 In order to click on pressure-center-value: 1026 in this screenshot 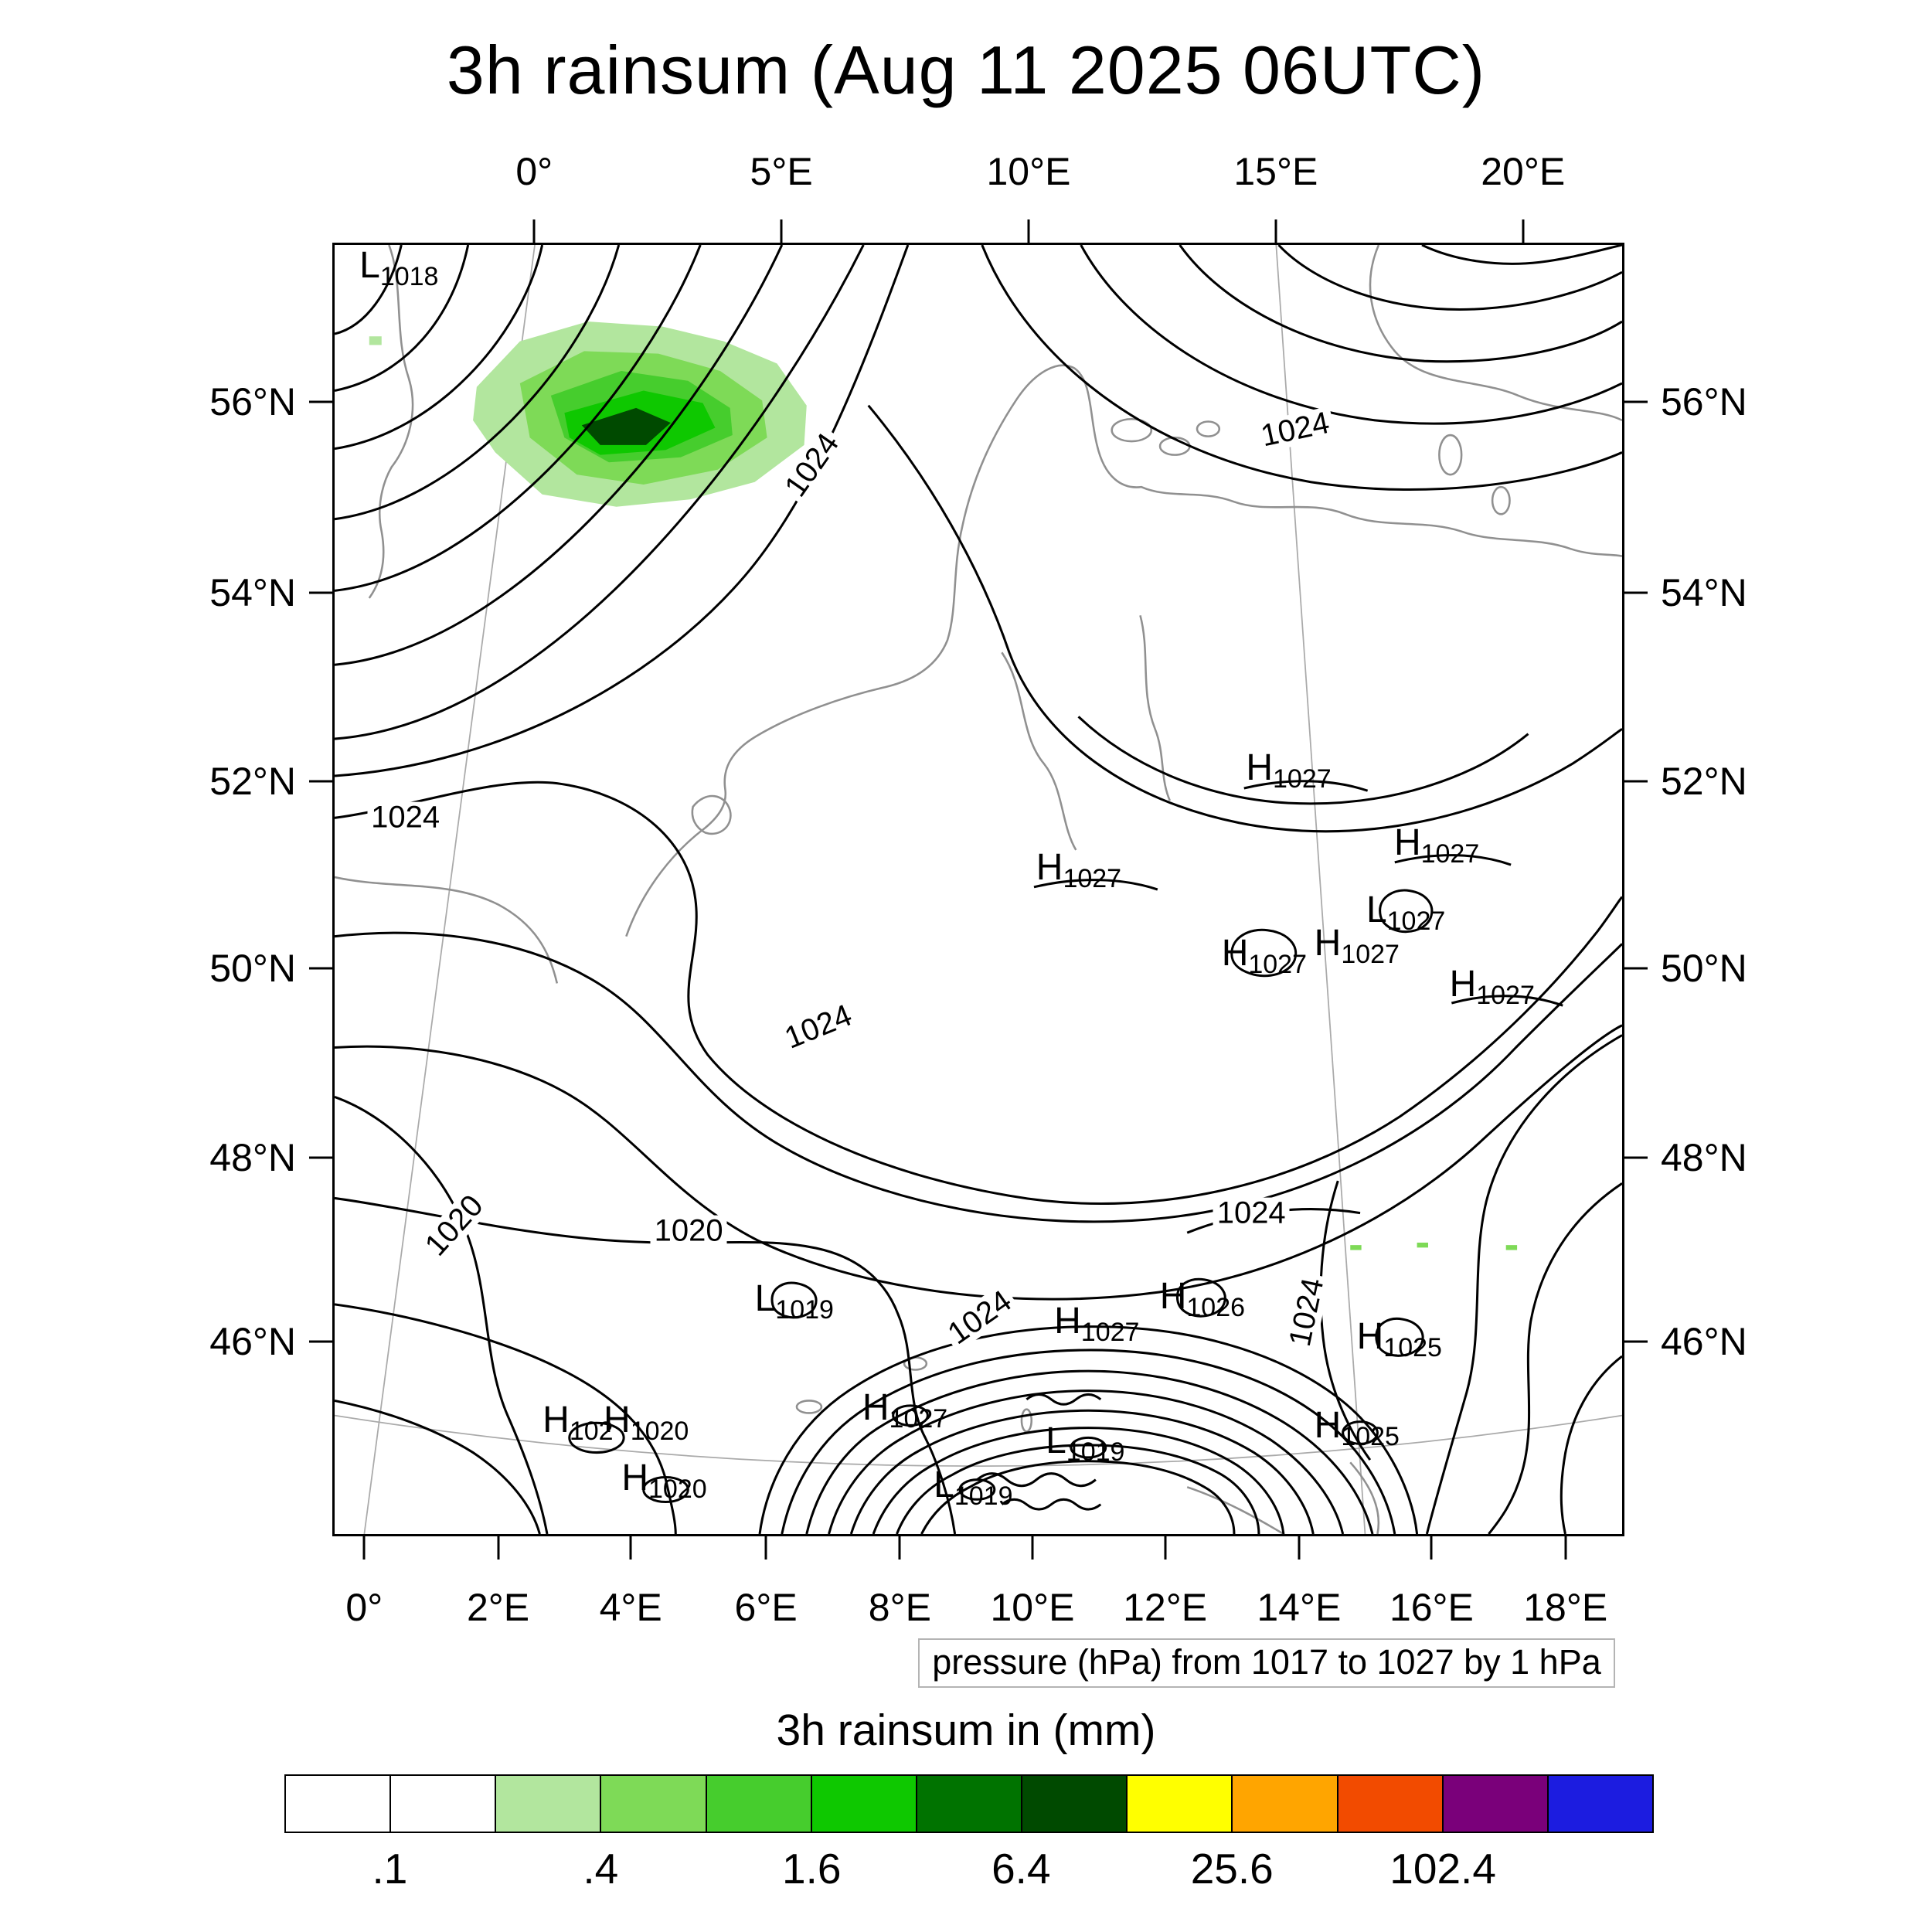, I will do `click(1216, 1308)`.